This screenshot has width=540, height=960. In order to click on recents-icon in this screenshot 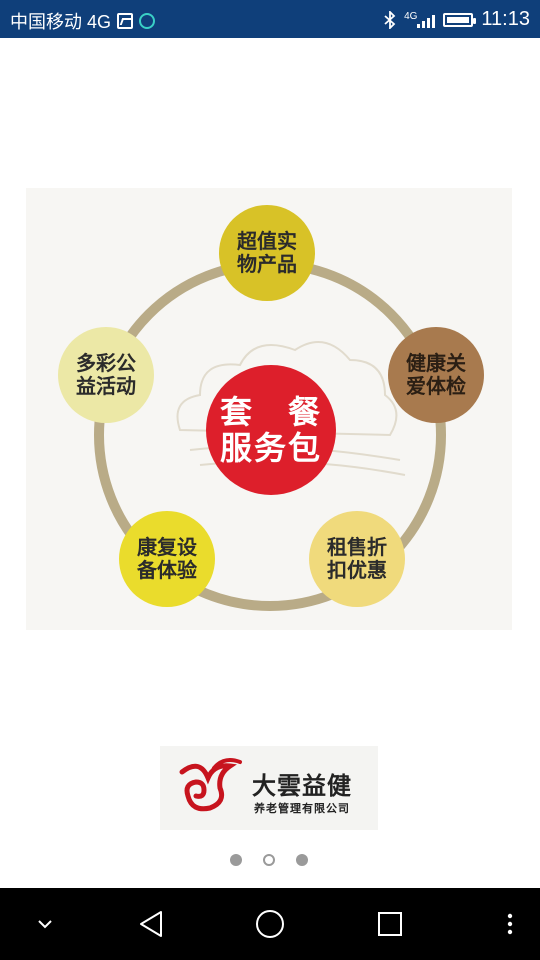, I will do `click(390, 924)`.